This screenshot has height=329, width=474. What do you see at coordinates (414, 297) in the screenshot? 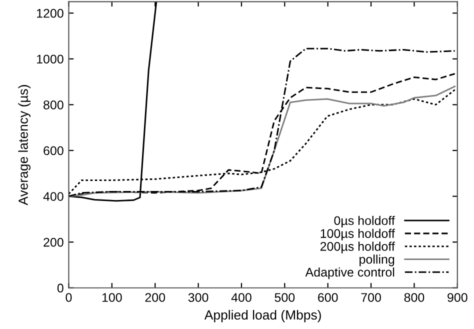
I see `x-tick-label: 800` at bounding box center [414, 297].